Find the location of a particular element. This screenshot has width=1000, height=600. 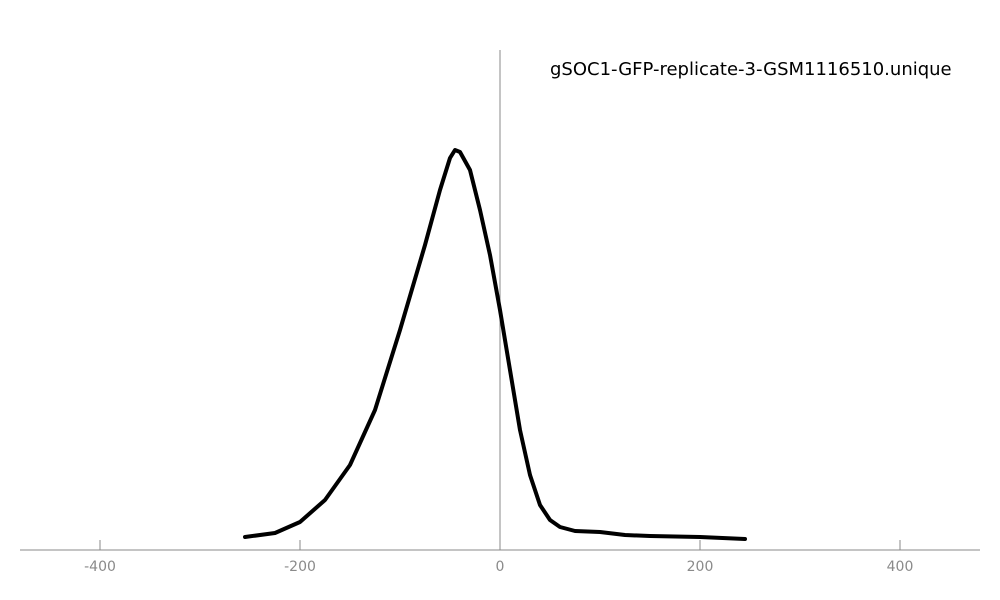

x-tick-label: 400 is located at coordinates (900, 567).